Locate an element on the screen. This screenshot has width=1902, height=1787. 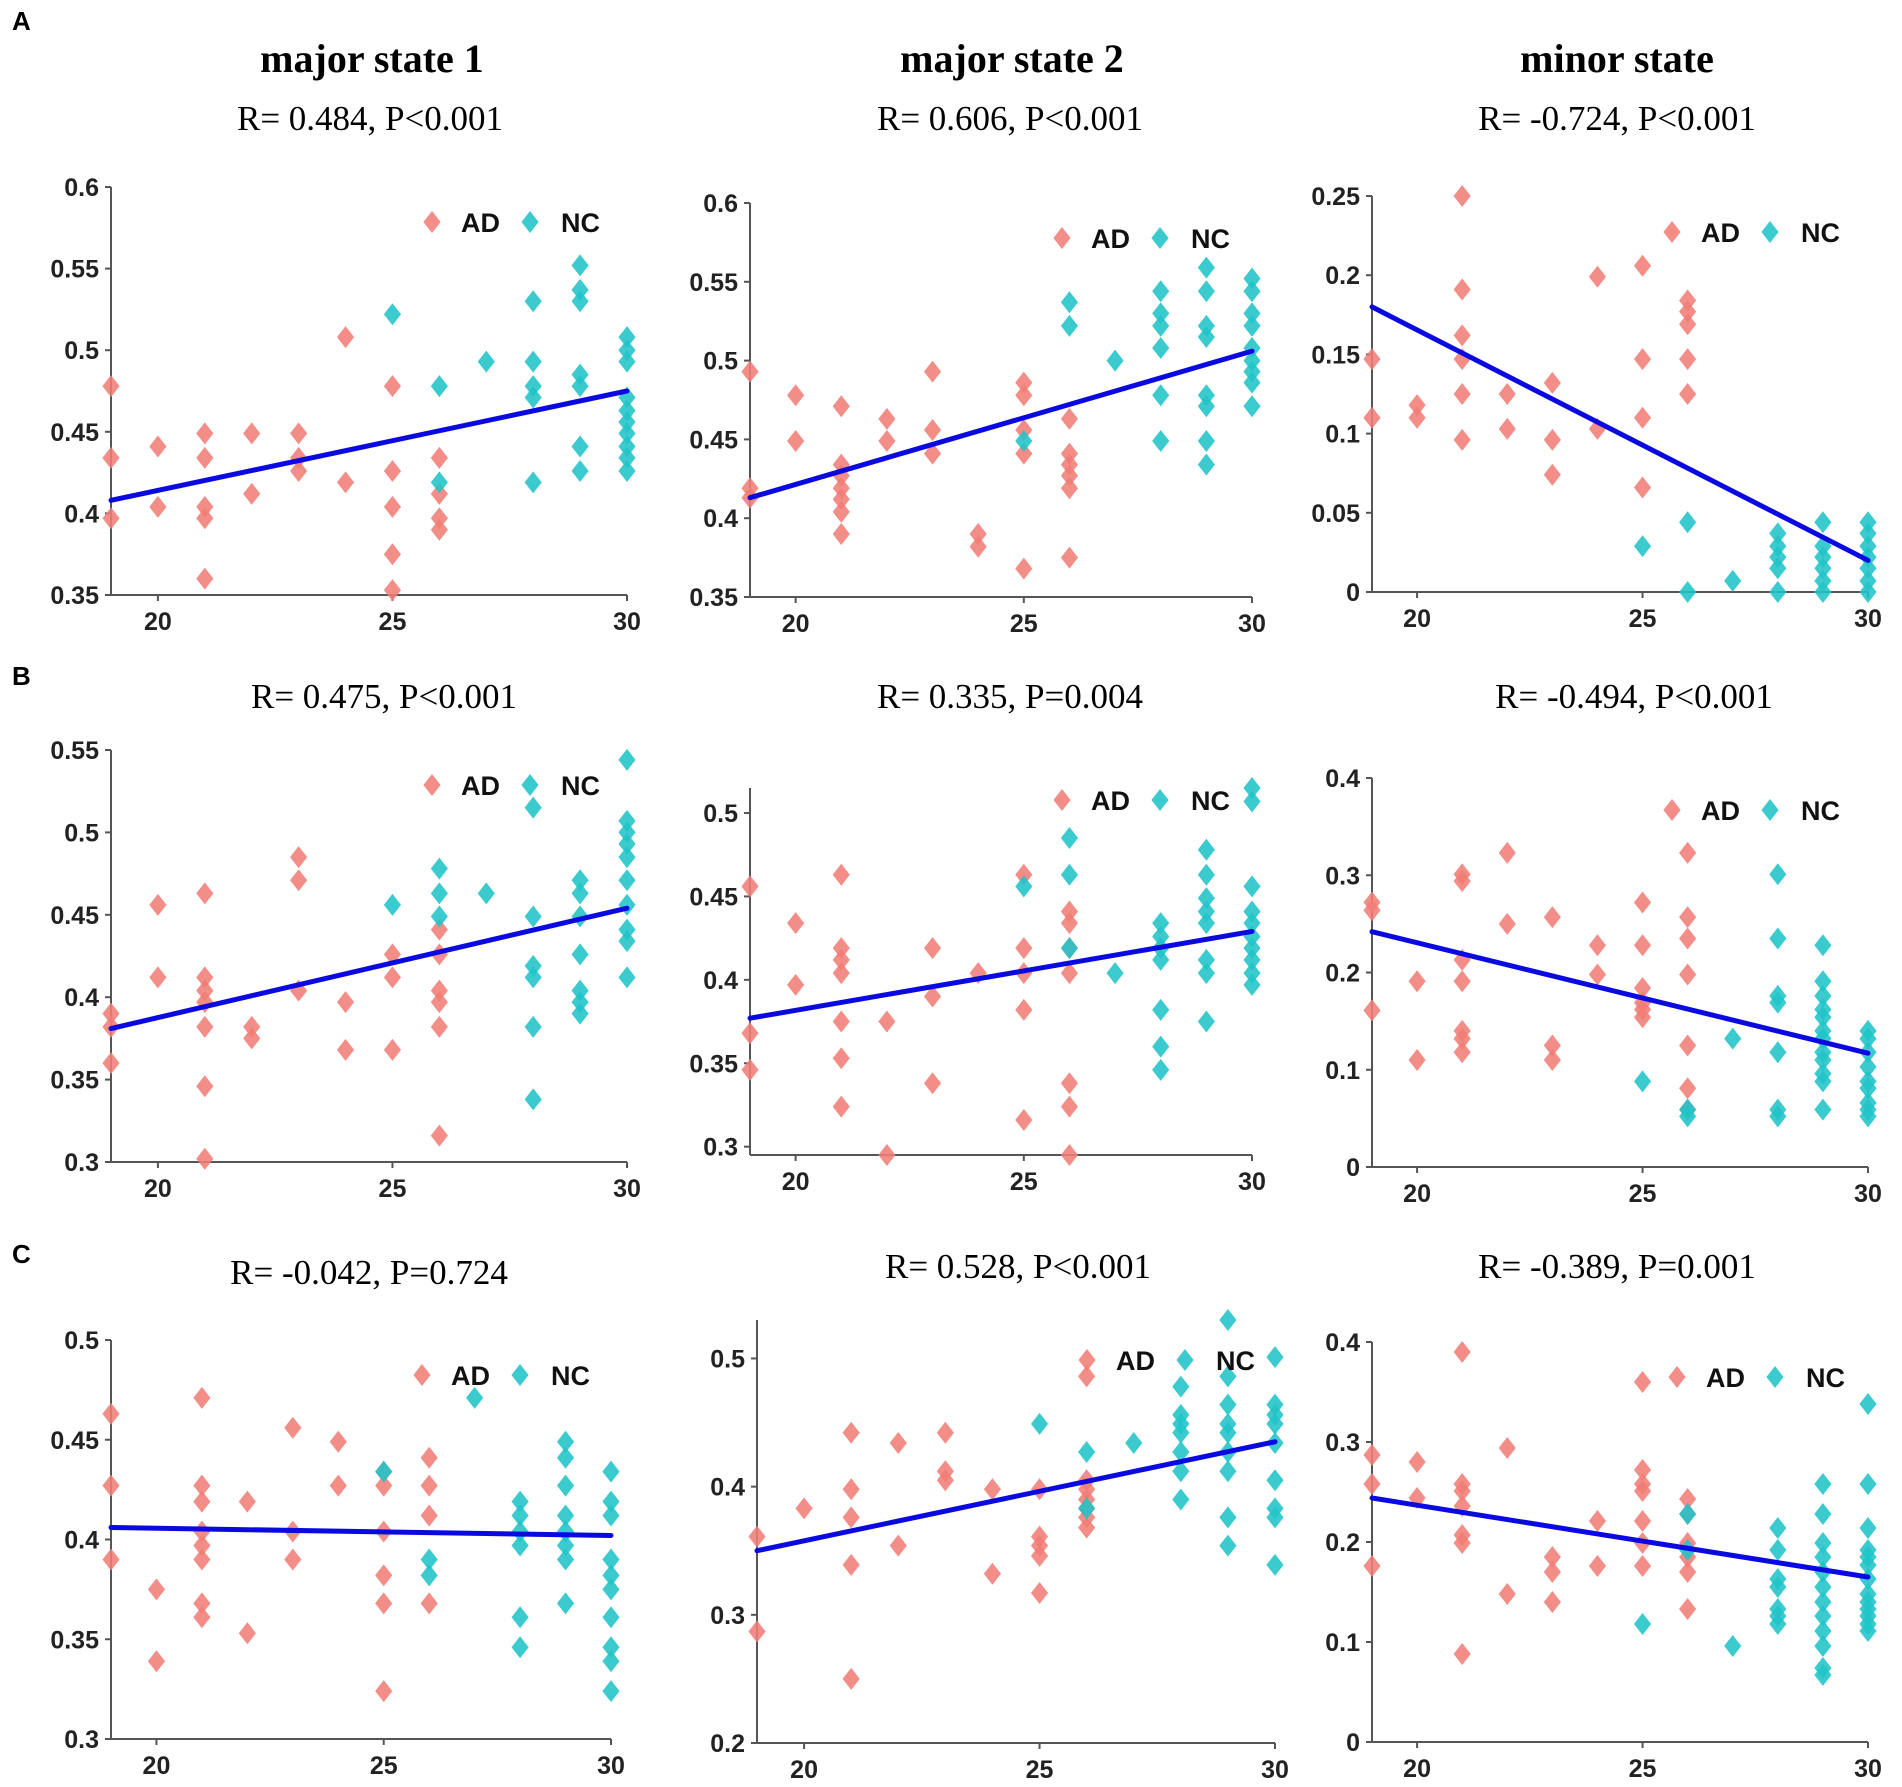
correlation-stat-label: R= -0.494, P<0.001 is located at coordinates (1634, 696).